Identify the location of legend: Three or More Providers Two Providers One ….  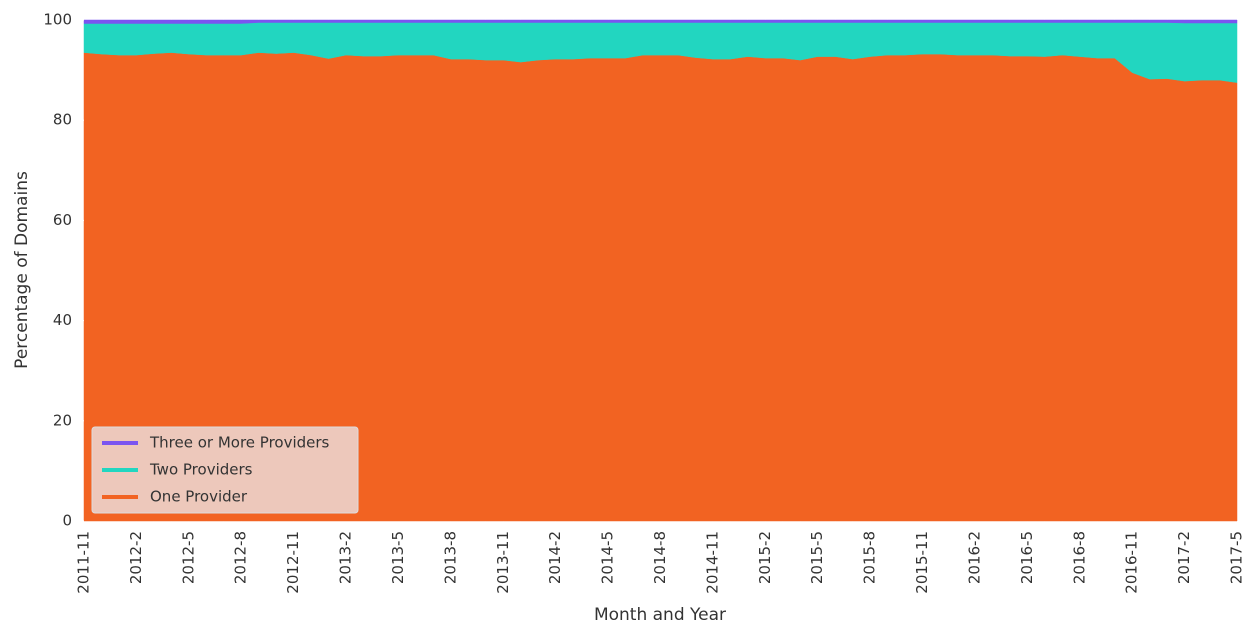
(225, 470).